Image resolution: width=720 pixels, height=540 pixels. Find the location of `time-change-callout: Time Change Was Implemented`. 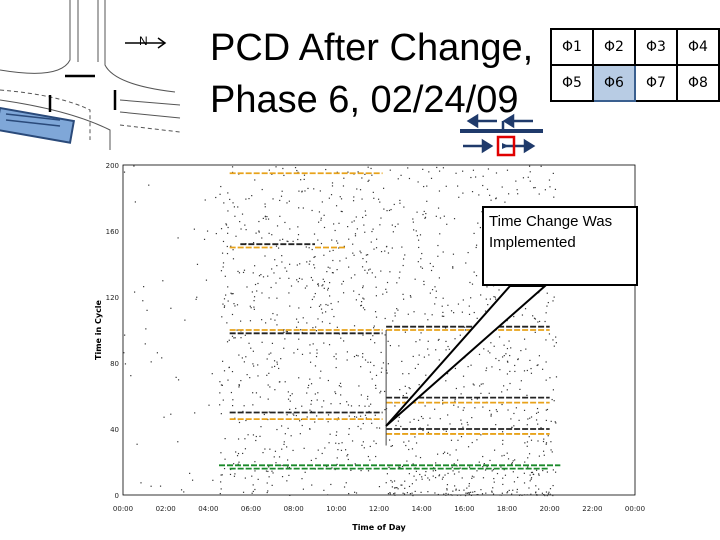

time-change-callout: Time Change Was Implemented is located at coordinates (560, 246).